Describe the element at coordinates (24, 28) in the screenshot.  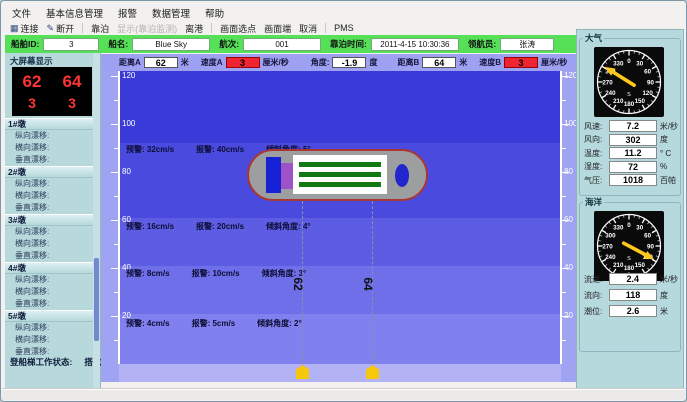
I see `toolbar-item-0: ▦ 连接` at that location.